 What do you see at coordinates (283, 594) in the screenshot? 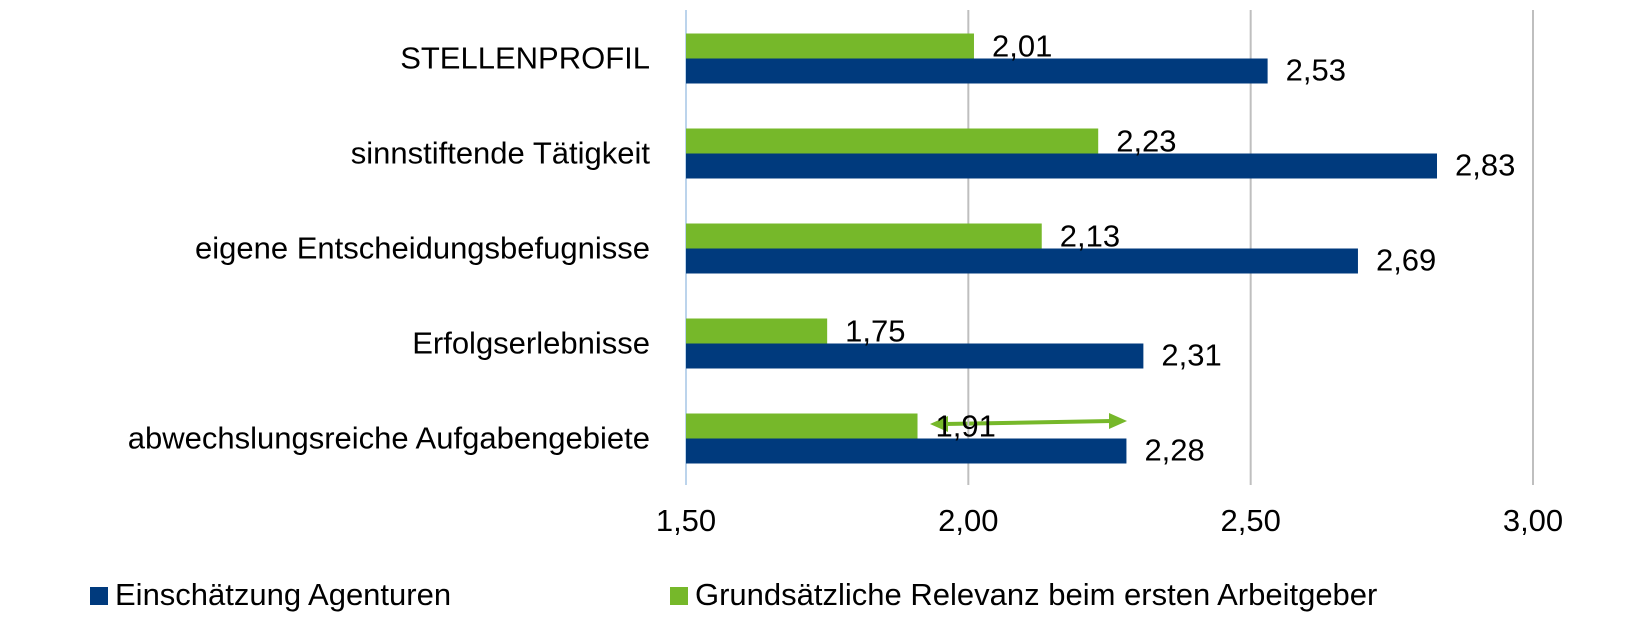
I see `legend-label: Einschätzung Agenturen` at bounding box center [283, 594].